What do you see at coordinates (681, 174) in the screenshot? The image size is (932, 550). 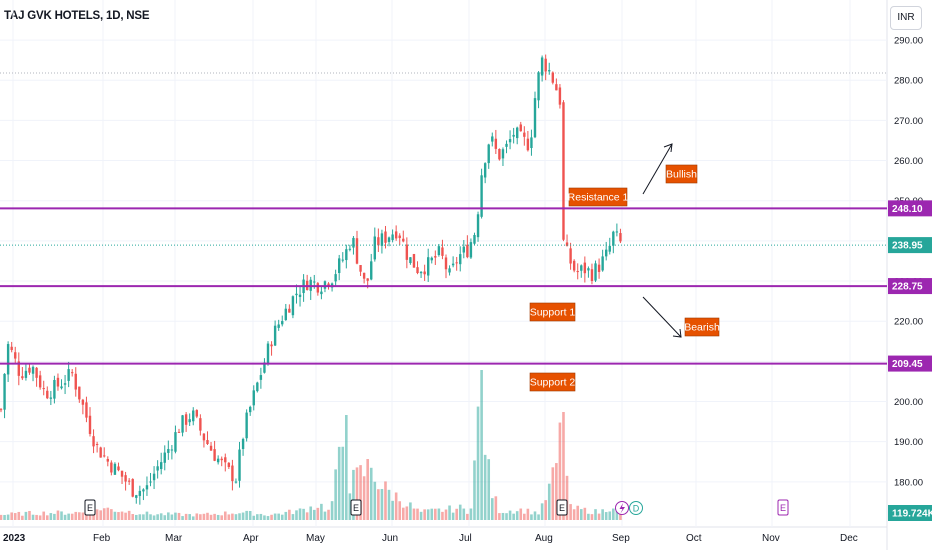 I see `bullish-label-bg` at bounding box center [681, 174].